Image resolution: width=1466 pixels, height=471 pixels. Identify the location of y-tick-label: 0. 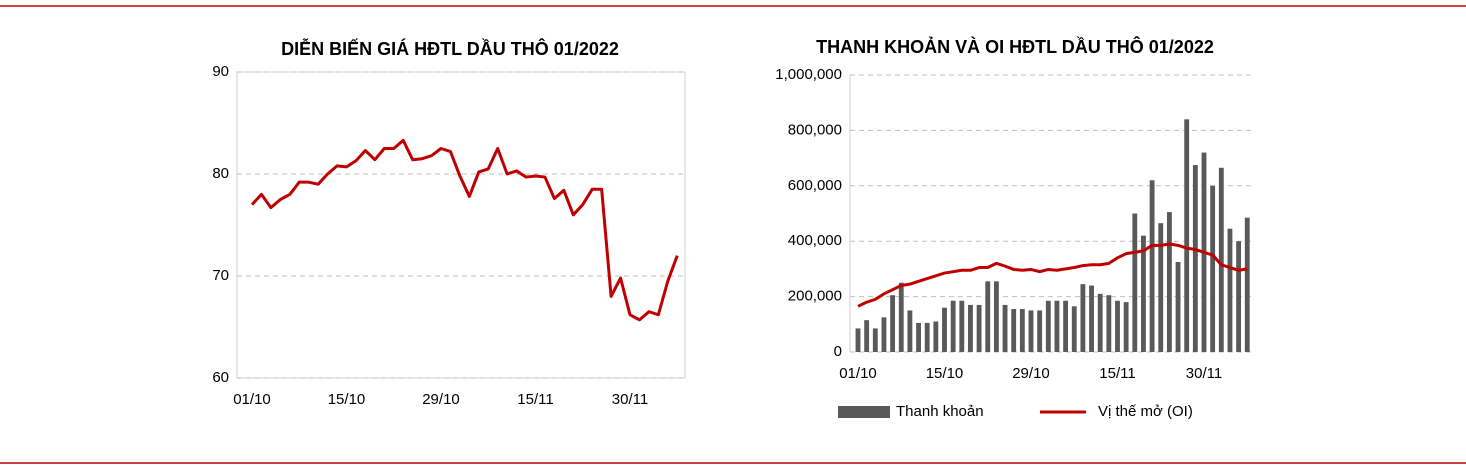
(838, 351).